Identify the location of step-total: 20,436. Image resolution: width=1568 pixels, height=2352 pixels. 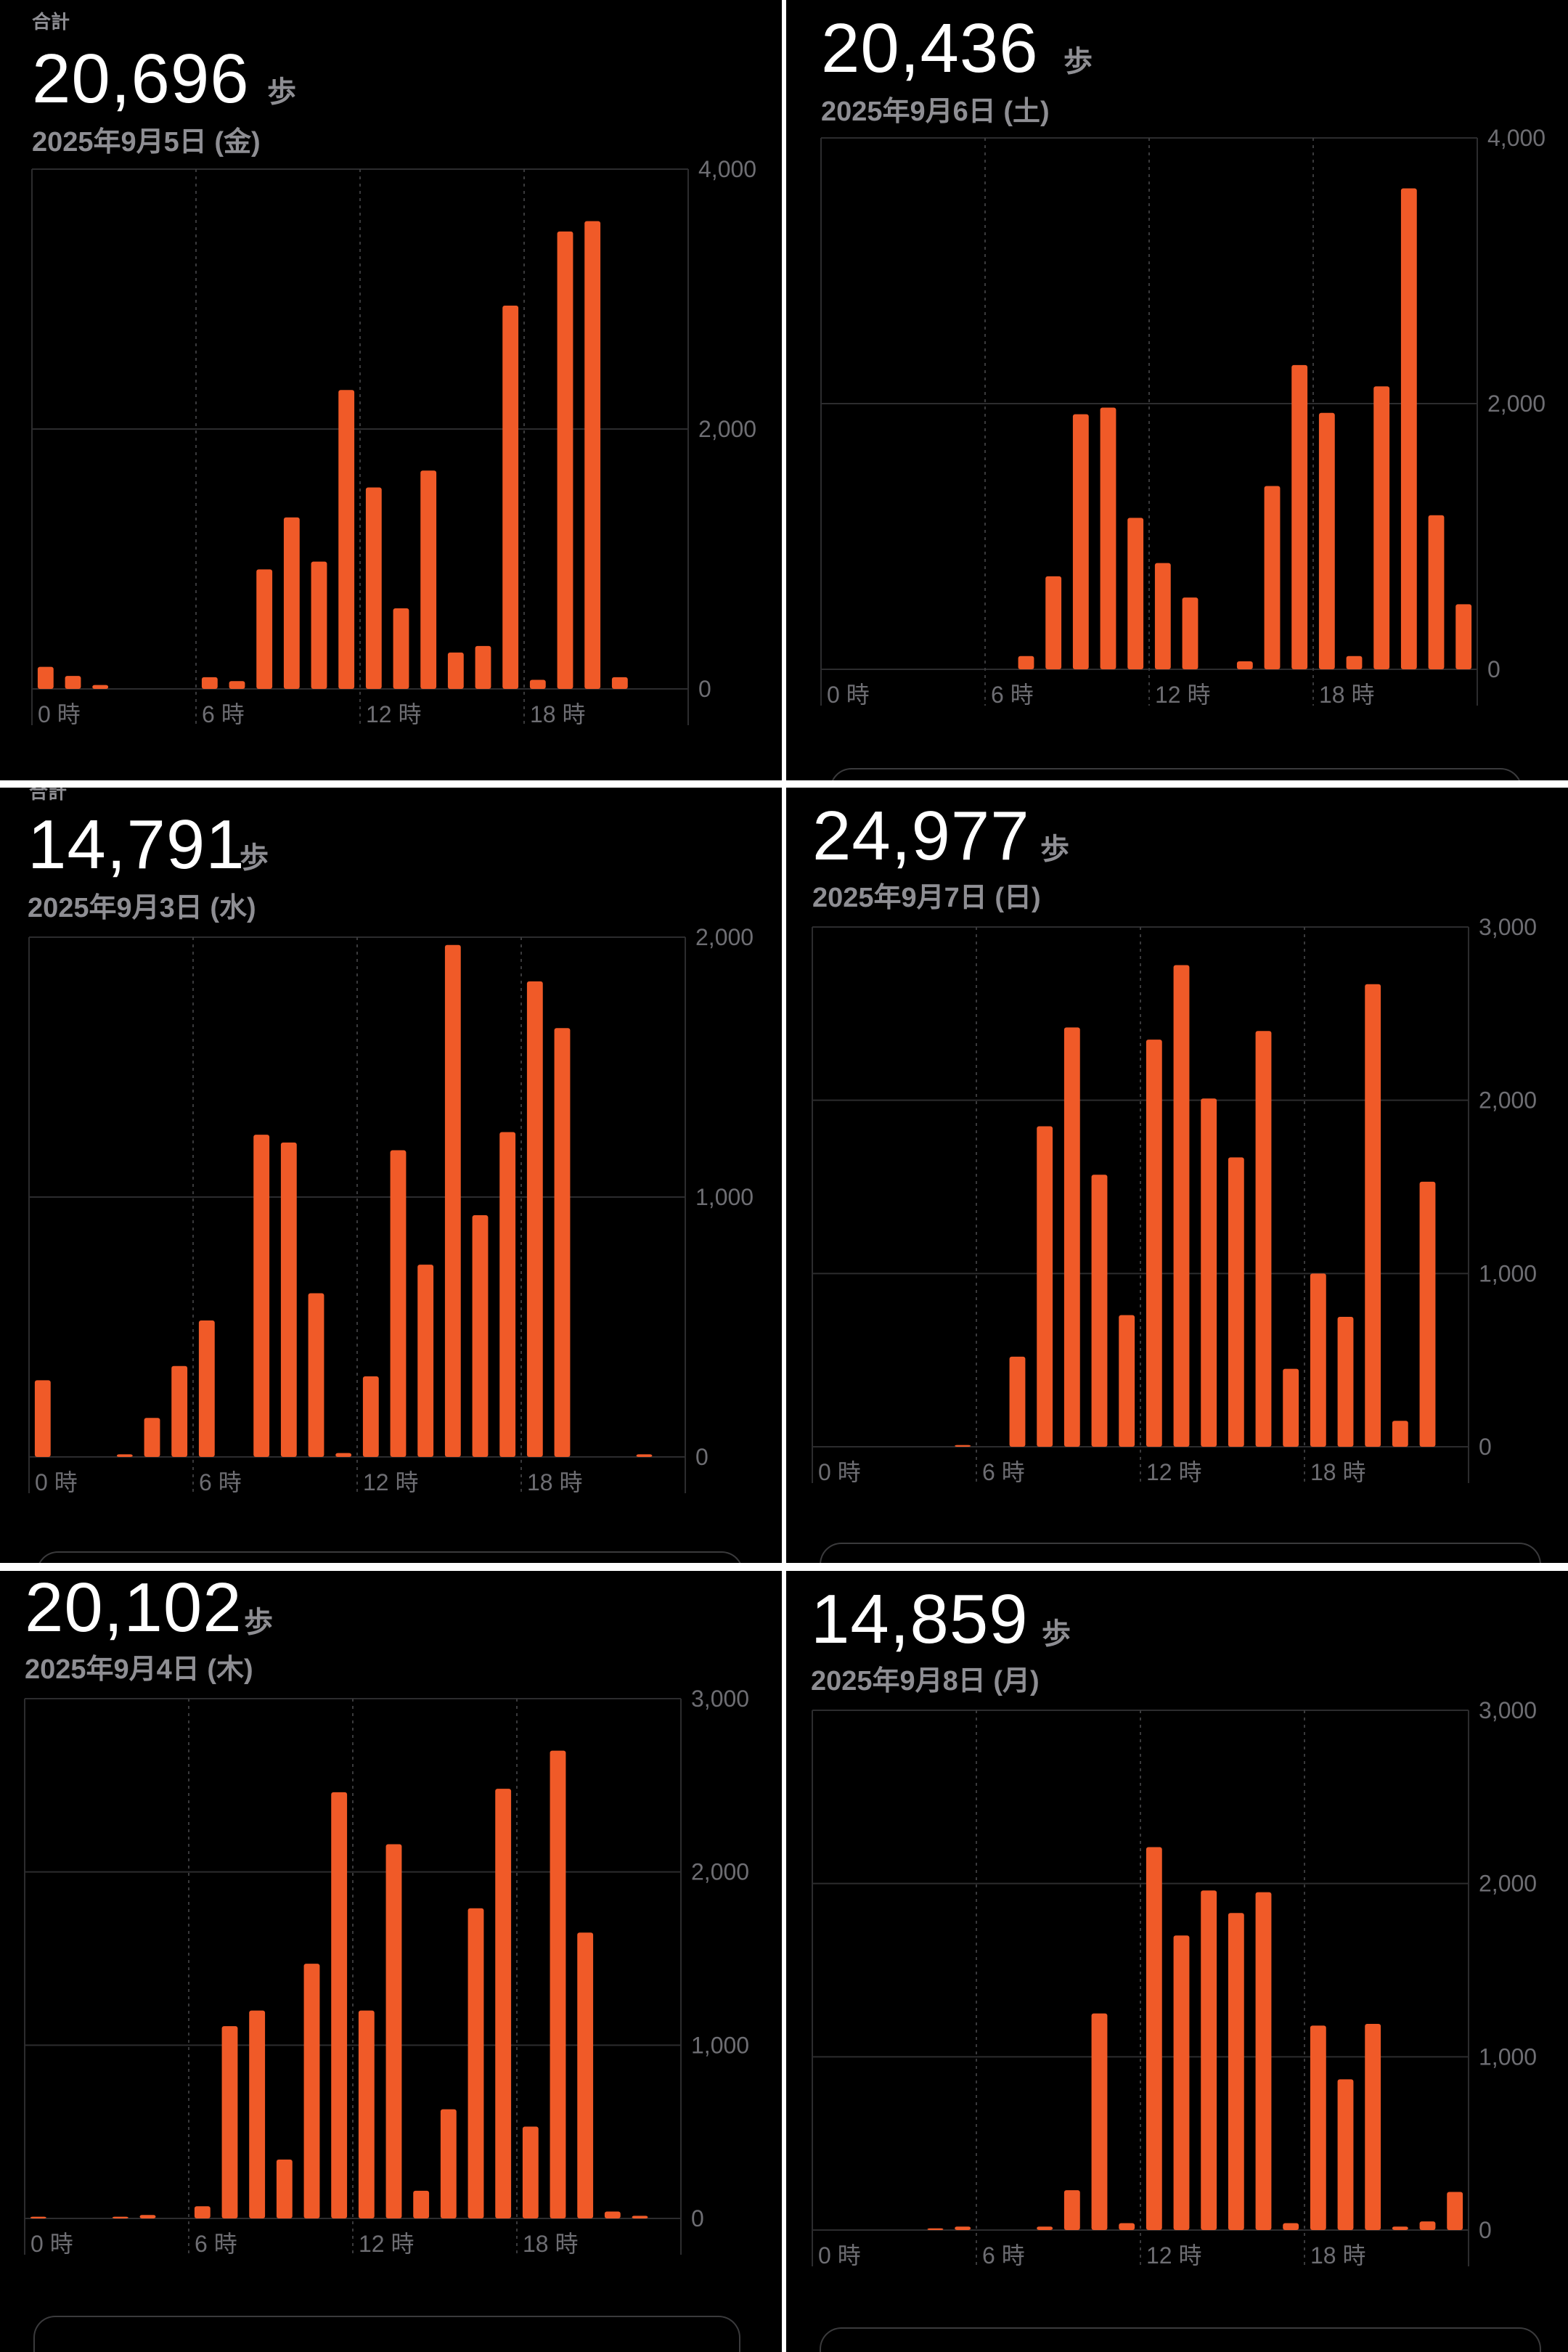
(930, 48).